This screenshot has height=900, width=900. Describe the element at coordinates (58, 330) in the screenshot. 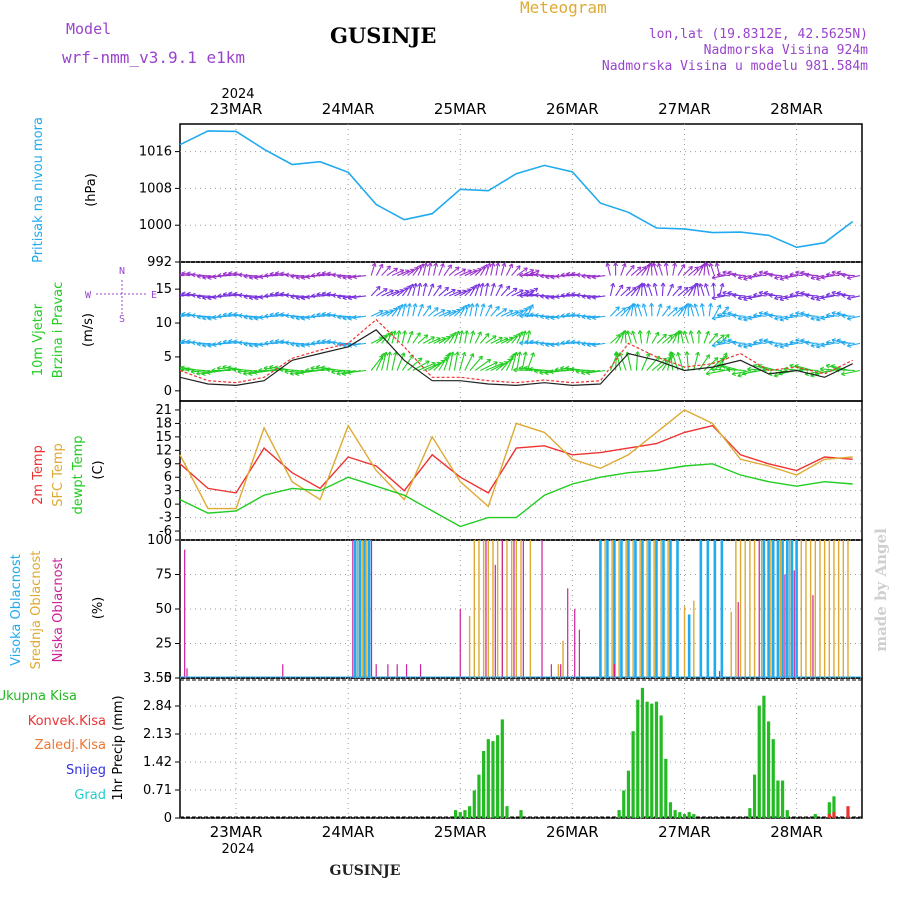

I see `wind-ylabel-2: Brzina i Pravac` at that location.